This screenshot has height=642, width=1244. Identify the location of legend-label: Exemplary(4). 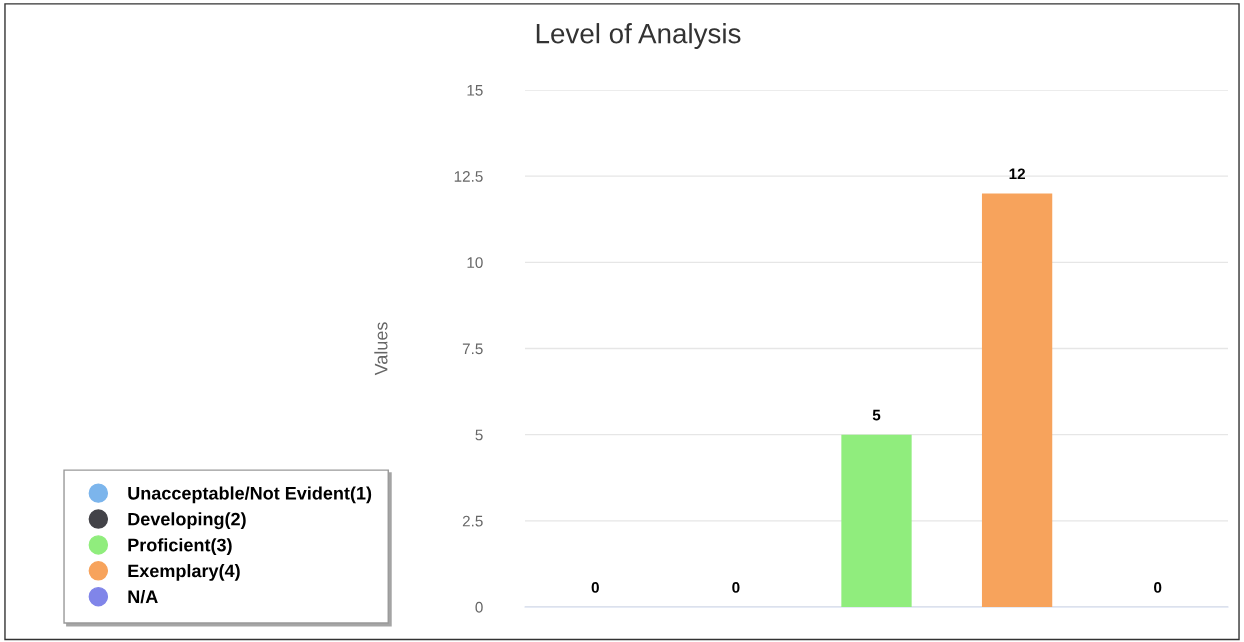
(184, 572).